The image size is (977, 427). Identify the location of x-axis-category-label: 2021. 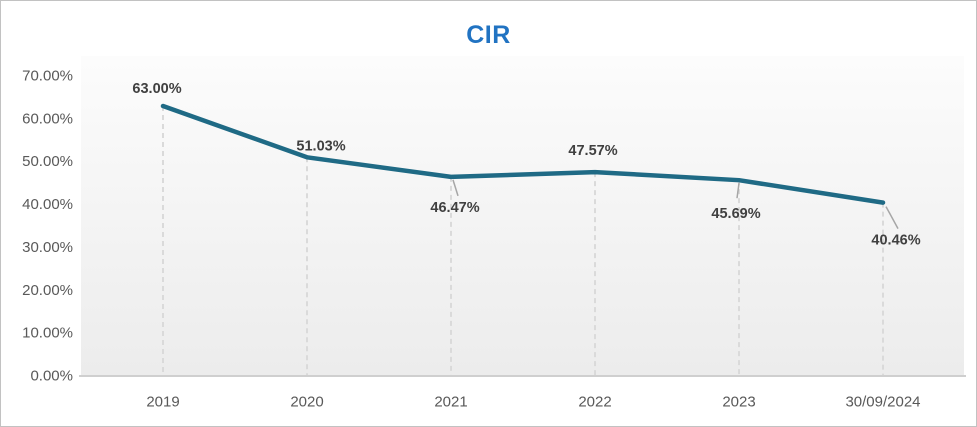
(450, 402).